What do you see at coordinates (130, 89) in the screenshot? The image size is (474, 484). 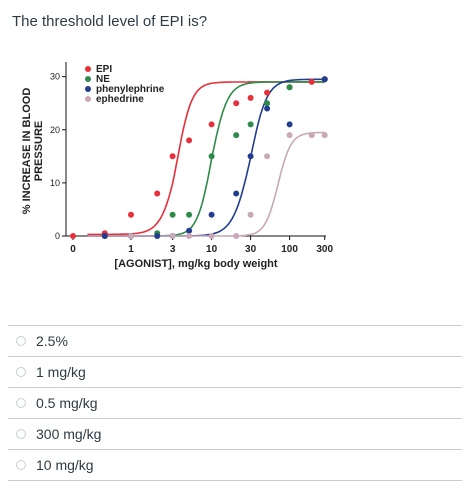 I see `legend-label-phenylephrine: phenylephrine` at bounding box center [130, 89].